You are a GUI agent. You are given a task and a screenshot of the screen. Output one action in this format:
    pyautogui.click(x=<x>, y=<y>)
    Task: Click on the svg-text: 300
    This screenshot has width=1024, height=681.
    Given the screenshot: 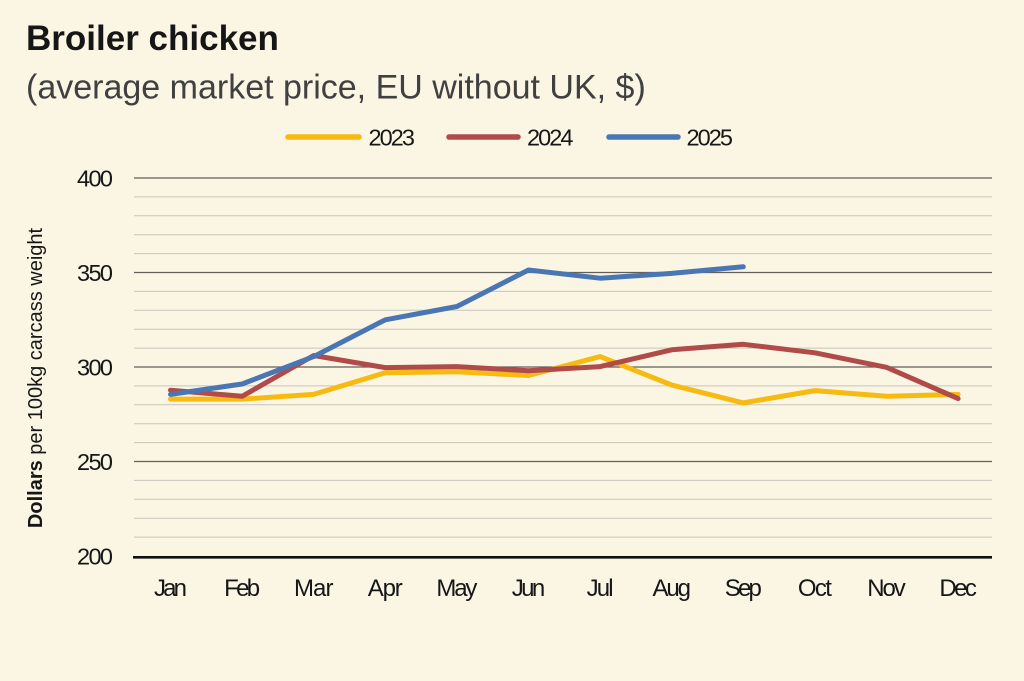 What is the action you would take?
    pyautogui.click(x=95, y=368)
    